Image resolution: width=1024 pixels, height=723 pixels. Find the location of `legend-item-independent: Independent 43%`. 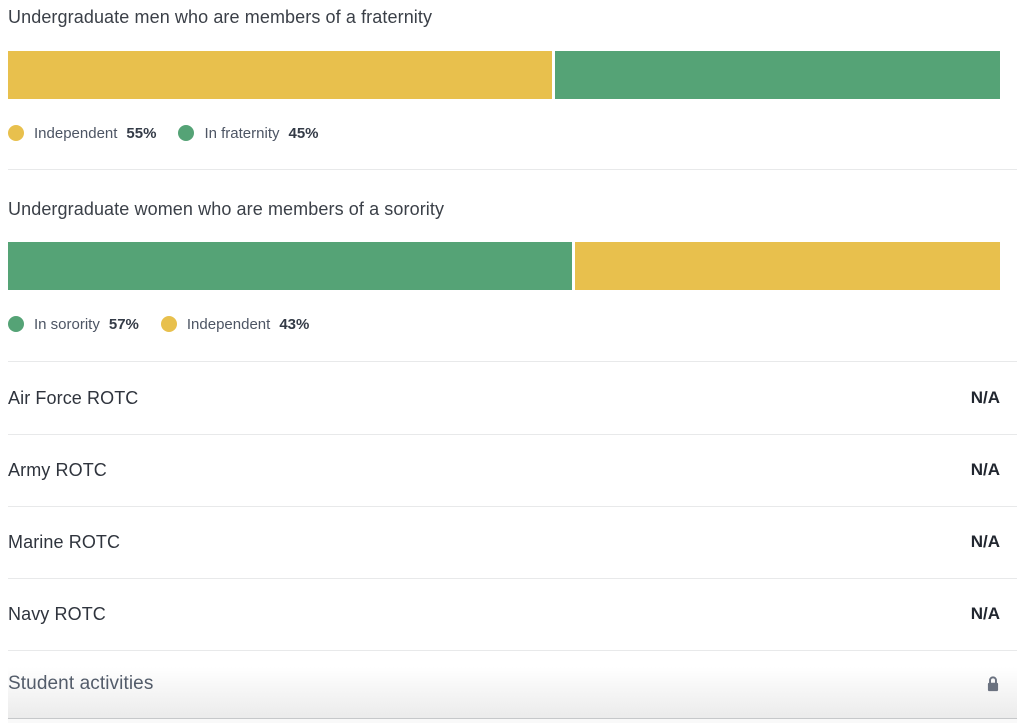

legend-item-independent: Independent 43% is located at coordinates (235, 324).